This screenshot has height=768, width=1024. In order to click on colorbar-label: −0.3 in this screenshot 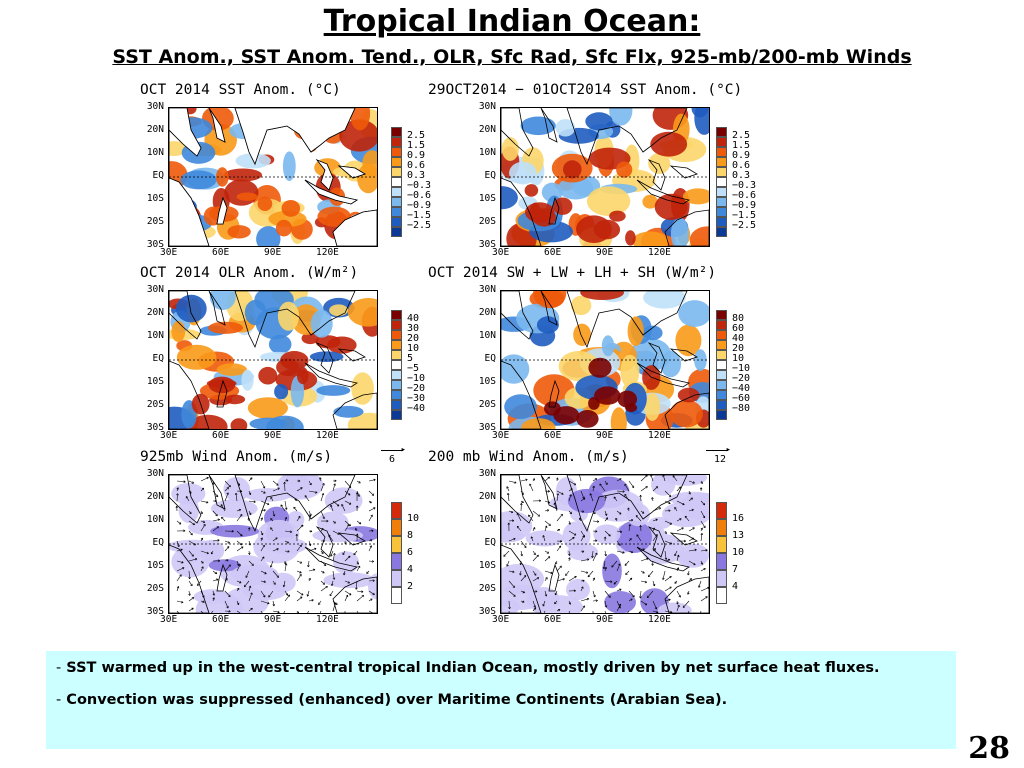, I will do `click(419, 185)`.